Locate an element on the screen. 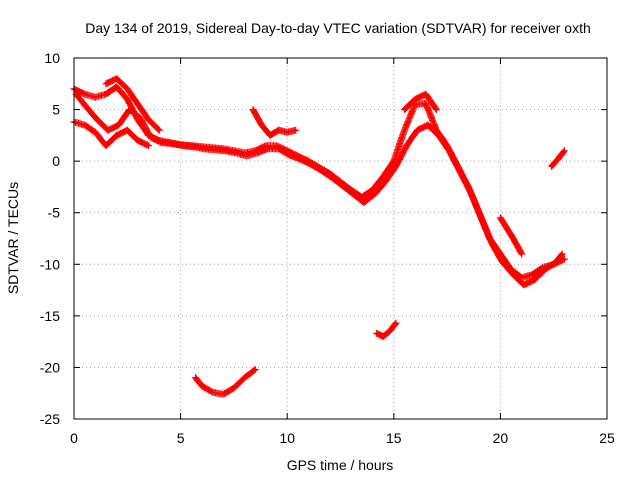 The width and height of the screenshot is (640, 480). series-arc-f is located at coordinates (420, 102).